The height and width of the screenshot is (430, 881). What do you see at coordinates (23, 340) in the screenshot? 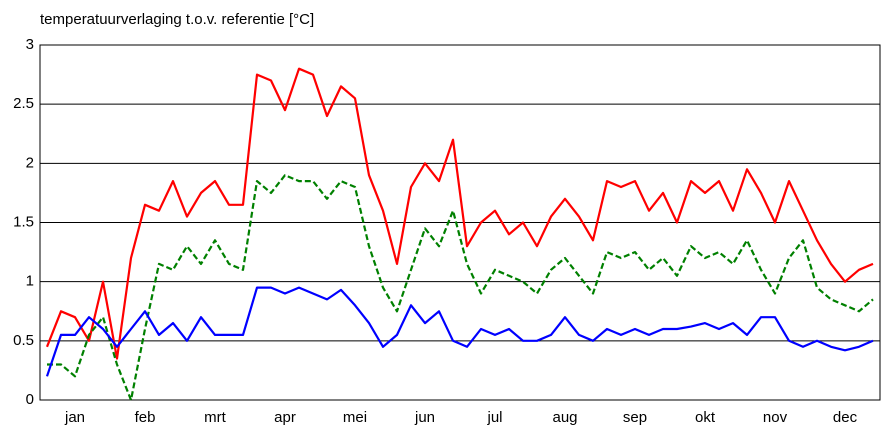
I see `y-tick-label: 0.5` at bounding box center [23, 340].